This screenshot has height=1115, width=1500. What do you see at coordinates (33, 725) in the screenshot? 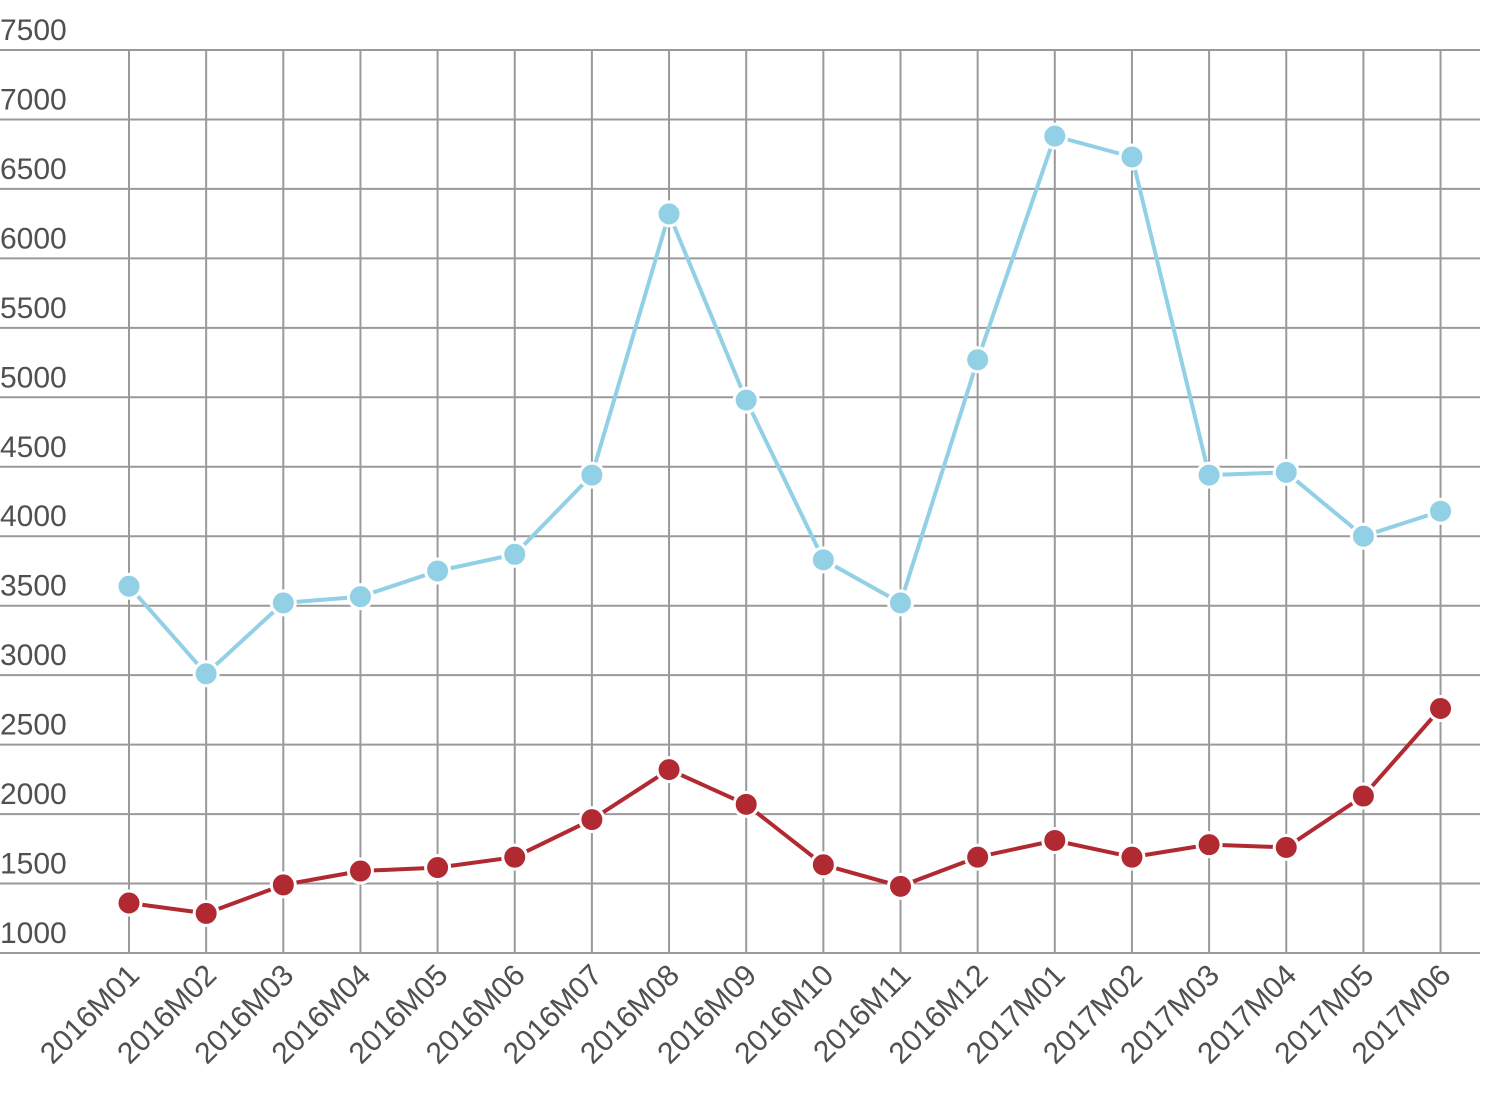
I see `y-tick-label: 2500` at bounding box center [33, 725].